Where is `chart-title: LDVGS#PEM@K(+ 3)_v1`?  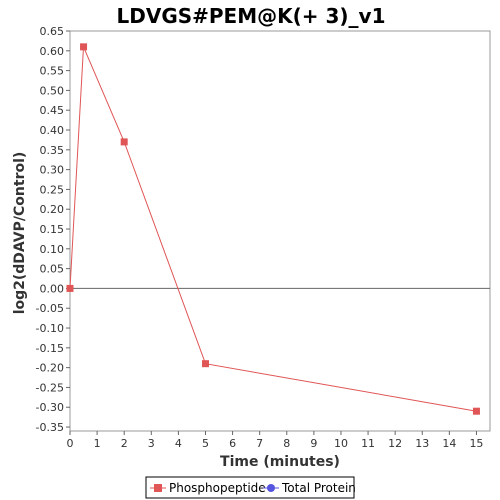 chart-title: LDVGS#PEM@K(+ 3)_v1 is located at coordinates (251, 16).